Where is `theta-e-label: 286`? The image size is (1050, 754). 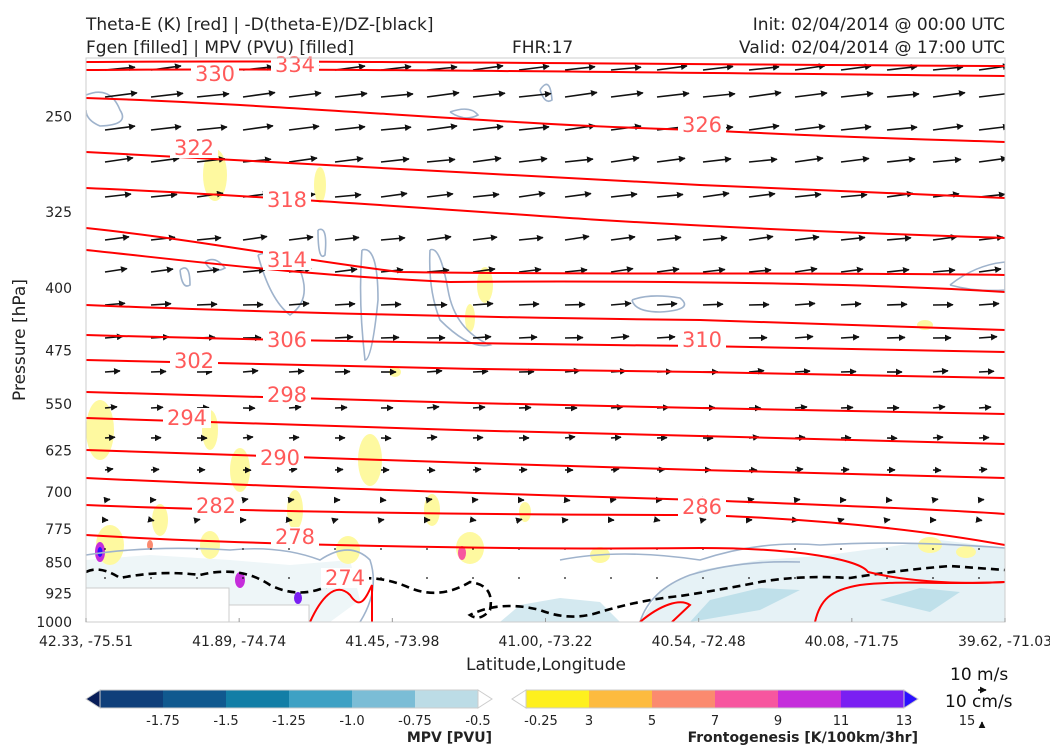 theta-e-label: 286 is located at coordinates (702, 507).